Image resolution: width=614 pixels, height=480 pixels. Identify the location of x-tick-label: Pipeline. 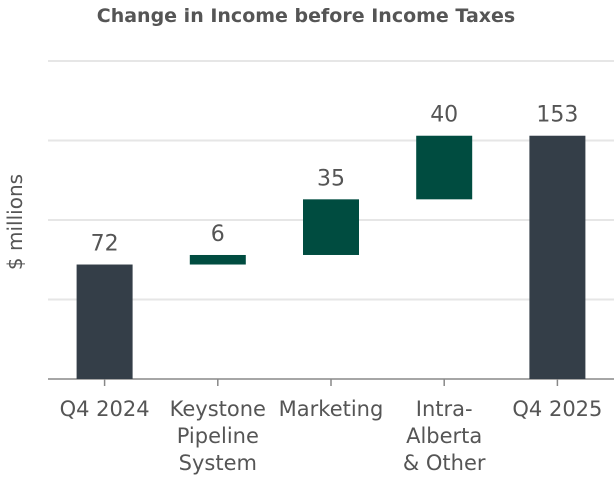
(218, 436).